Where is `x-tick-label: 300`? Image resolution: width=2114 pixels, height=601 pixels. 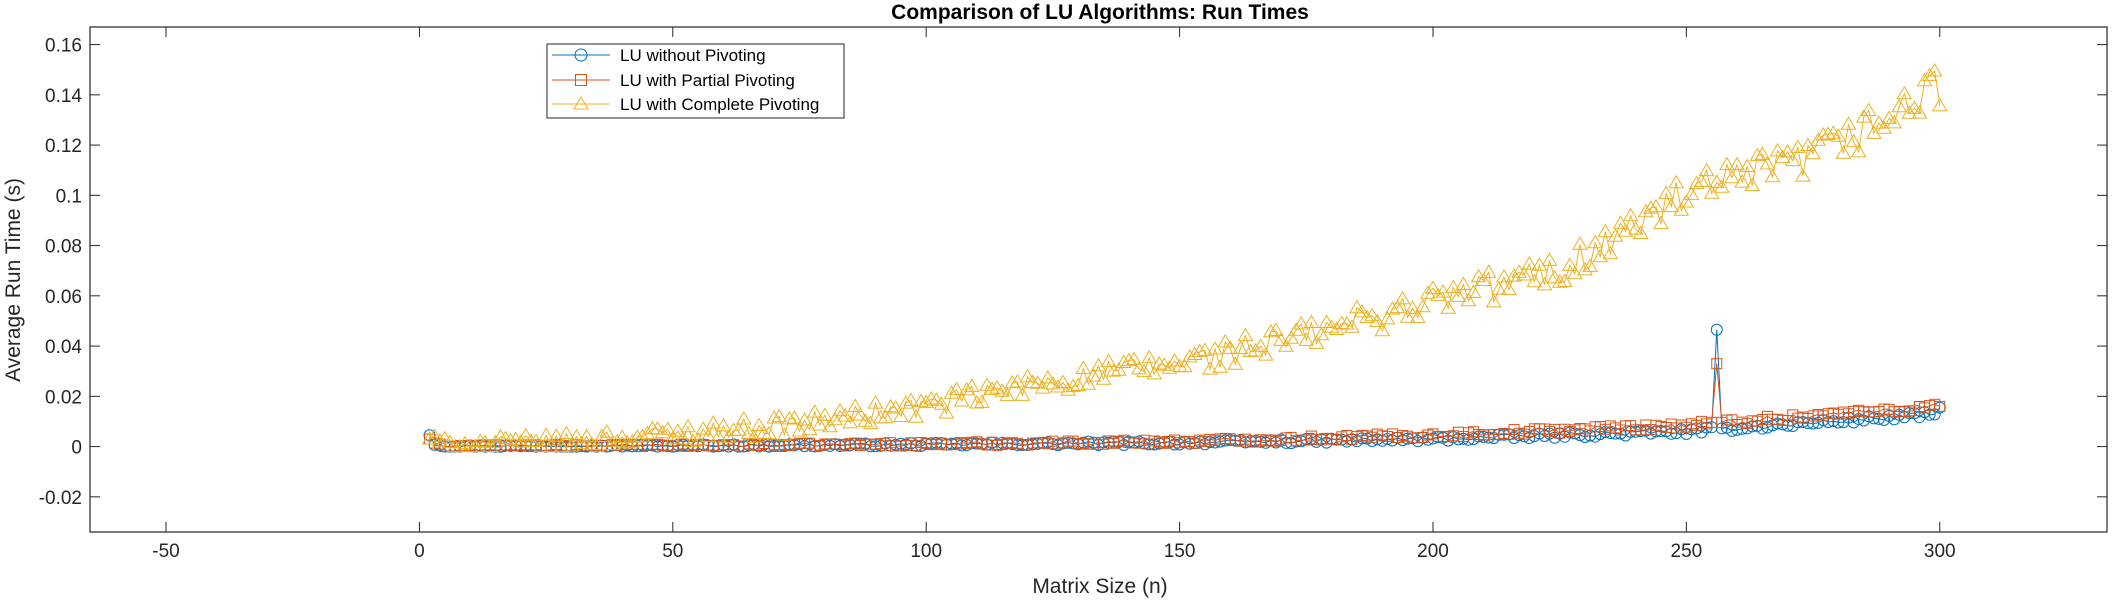 x-tick-label: 300 is located at coordinates (1940, 551).